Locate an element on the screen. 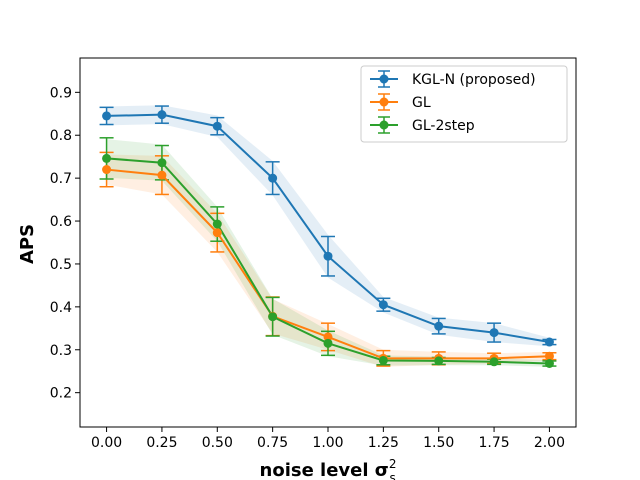 Image resolution: width=640 pixels, height=480 pixels. x-axis-label: noise level σ2 s is located at coordinates (328, 468).